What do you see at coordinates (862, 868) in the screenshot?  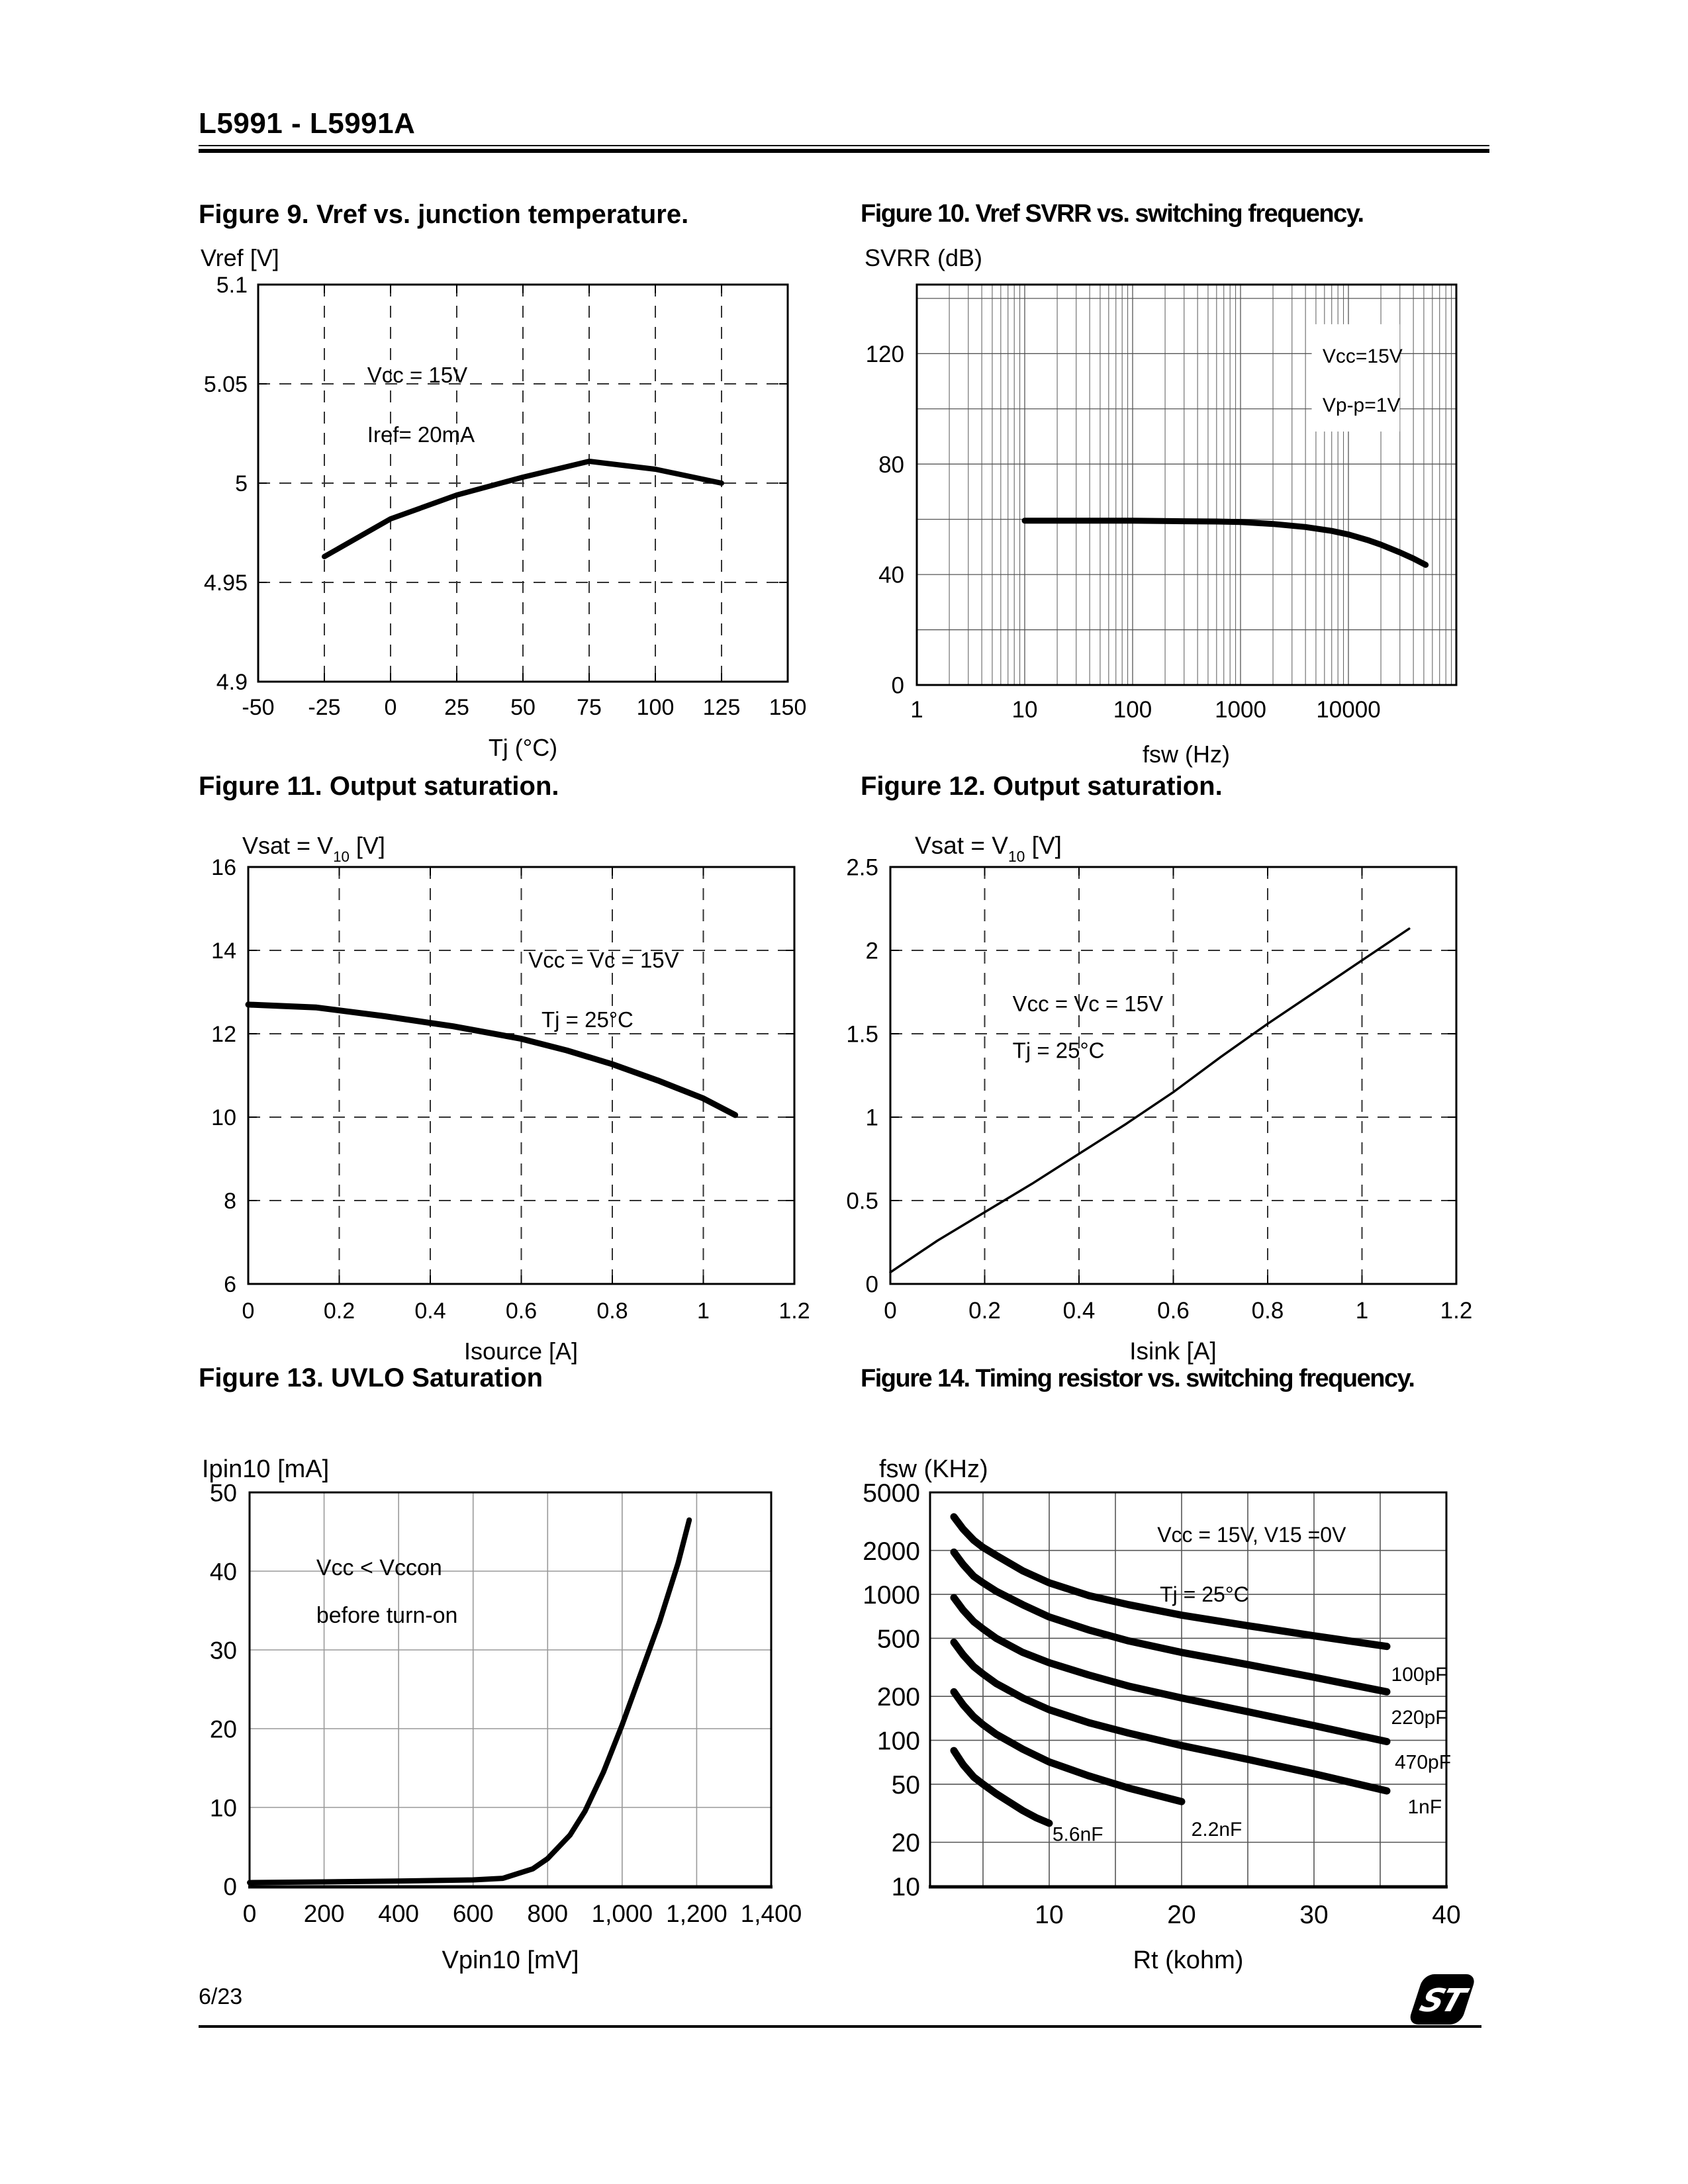 I see `svg-text: 2.5` at bounding box center [862, 868].